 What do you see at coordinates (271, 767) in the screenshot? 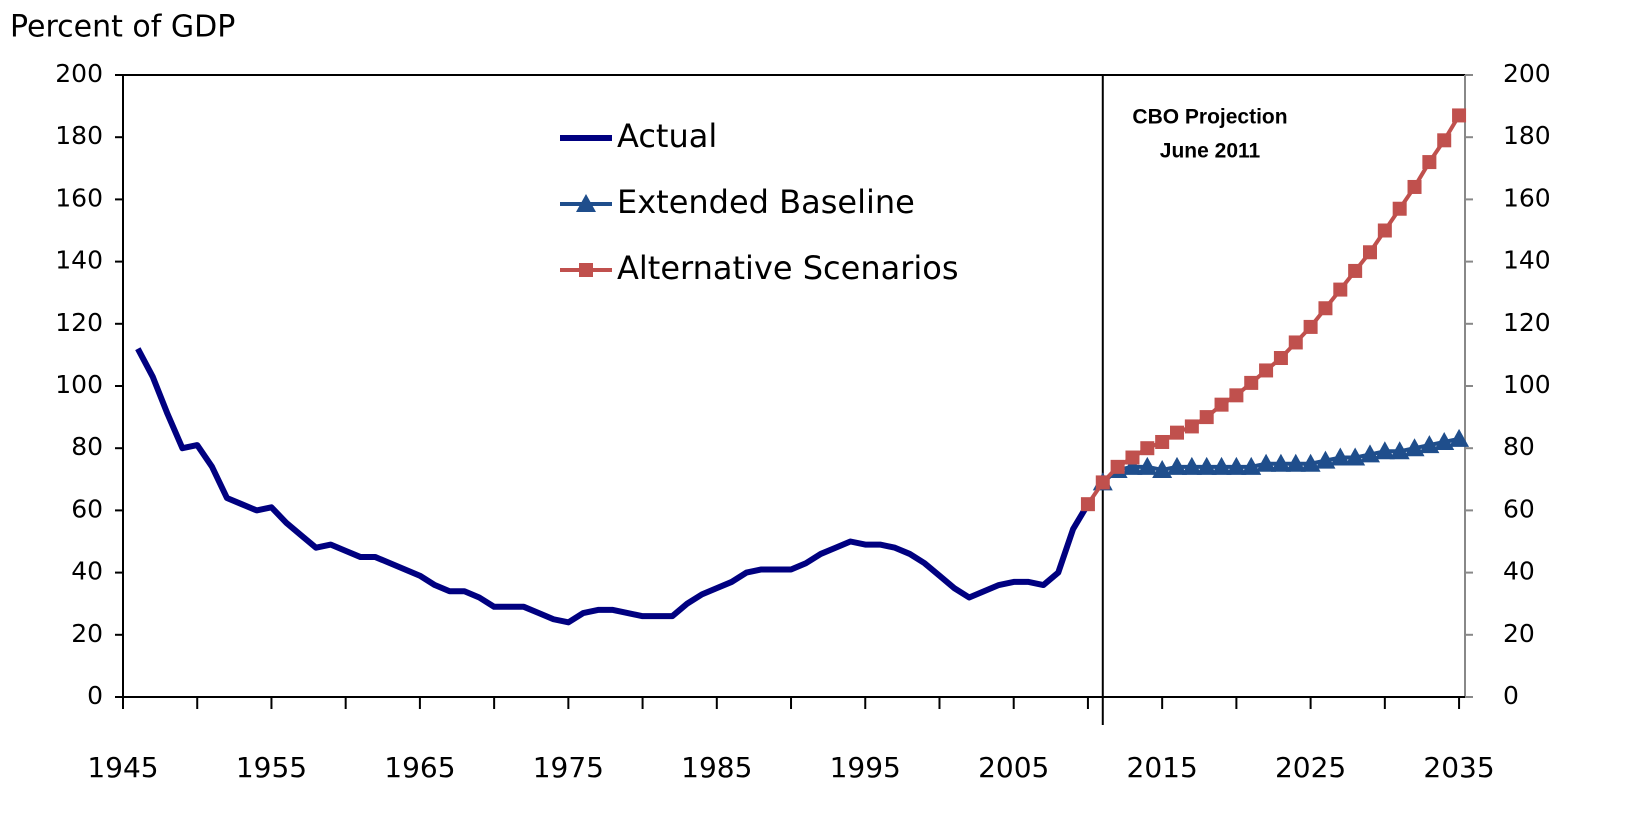
I see `x-tick-label: 1955` at bounding box center [271, 767].